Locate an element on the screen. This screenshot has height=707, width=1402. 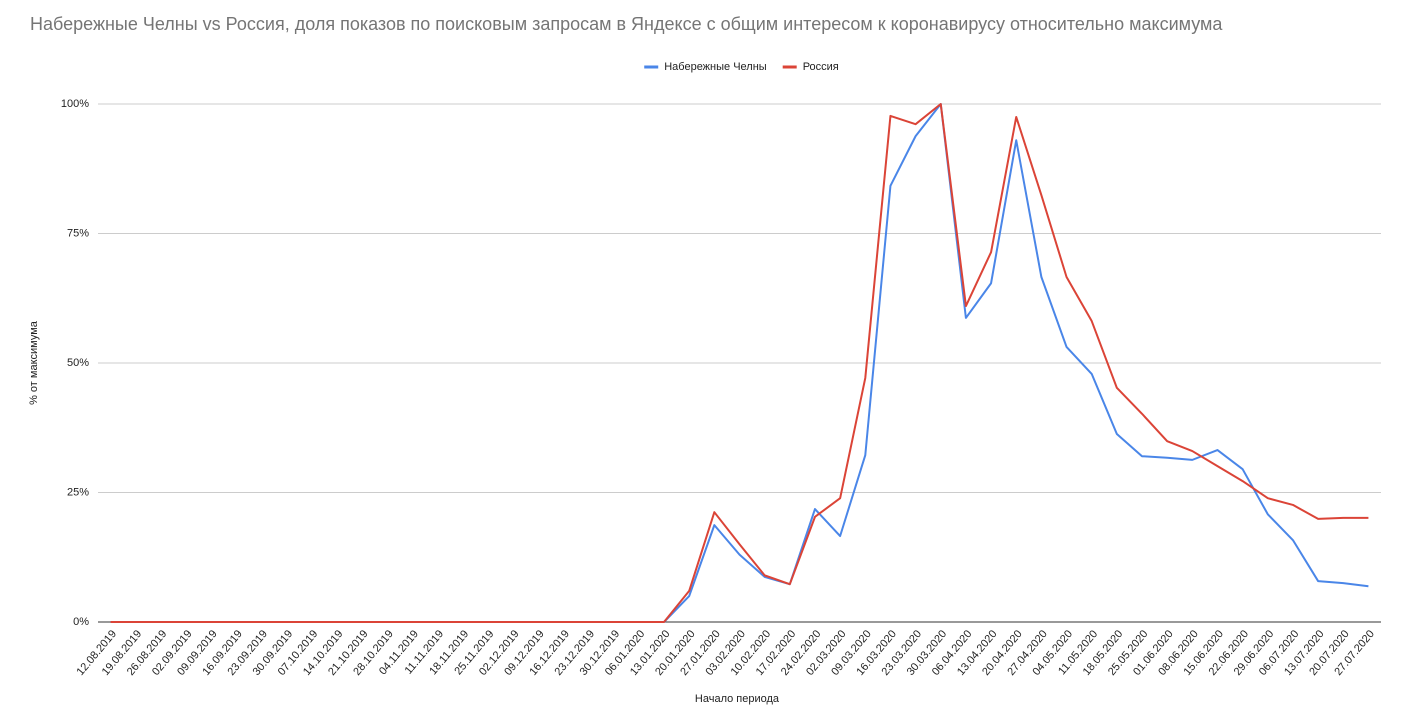
x-axis-title: Начало периода is located at coordinates (737, 699).